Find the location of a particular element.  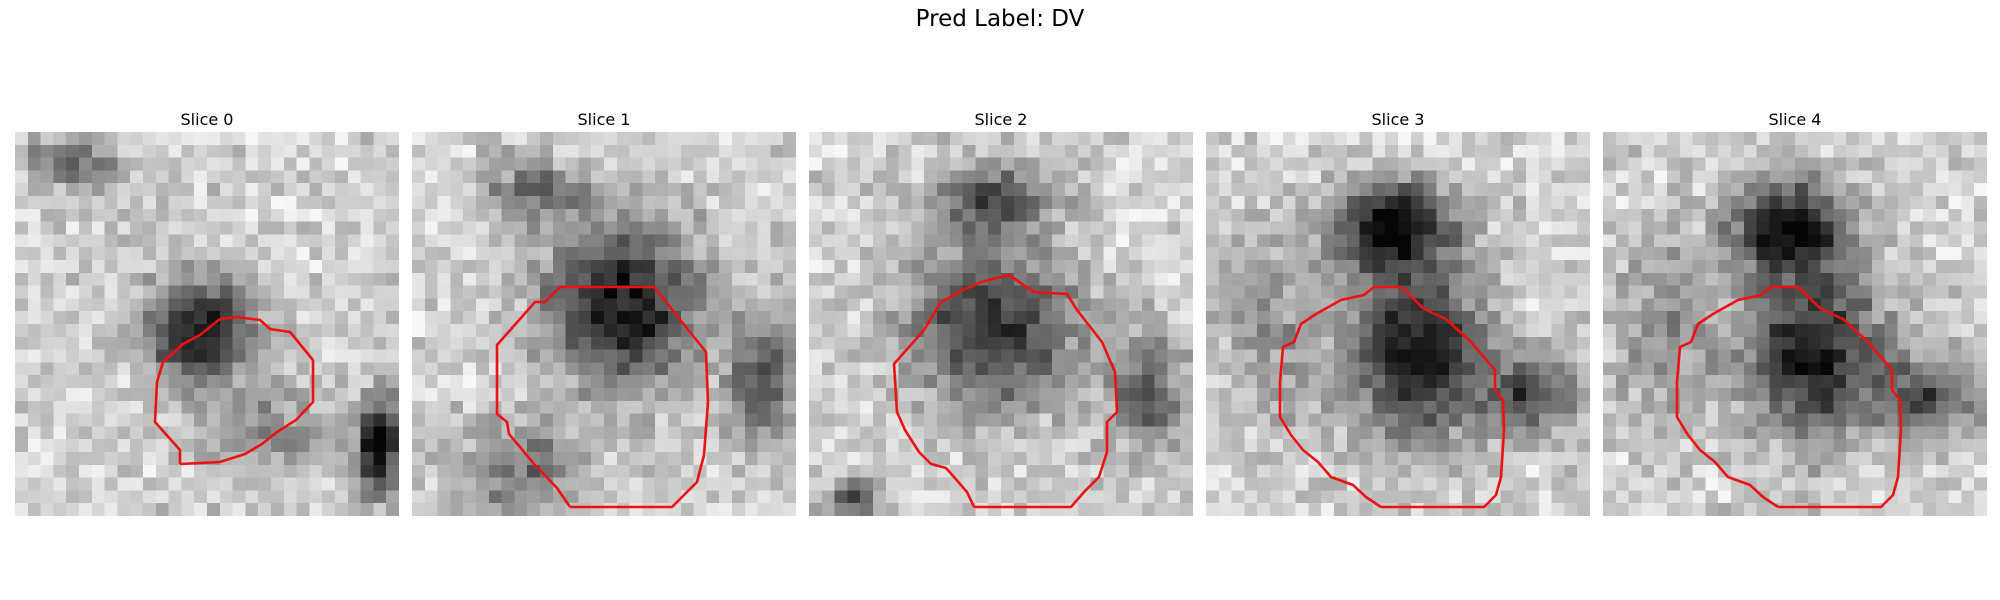

slice-panel-1: Slice 1 is located at coordinates (604, 312).